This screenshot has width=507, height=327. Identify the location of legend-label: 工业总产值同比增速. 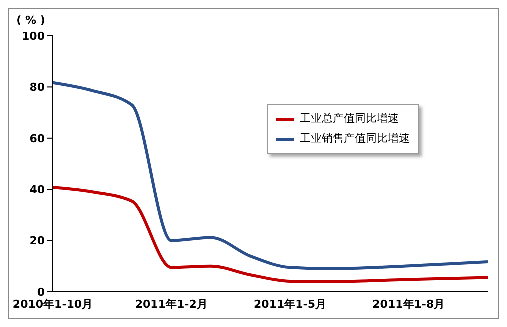
(349, 119).